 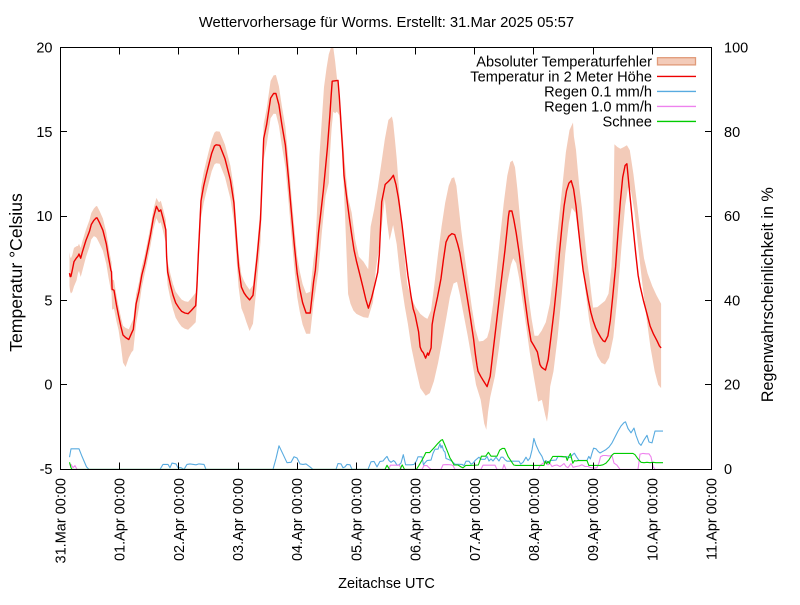 What do you see at coordinates (628, 122) in the screenshot?
I see `svg-text: Schnee` at bounding box center [628, 122].